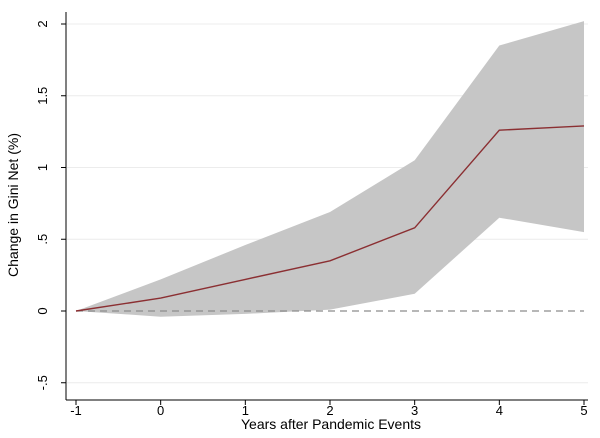 The width and height of the screenshot is (600, 438). Describe the element at coordinates (331, 424) in the screenshot. I see `x-axis-label: Years after Pandemic Events` at that location.